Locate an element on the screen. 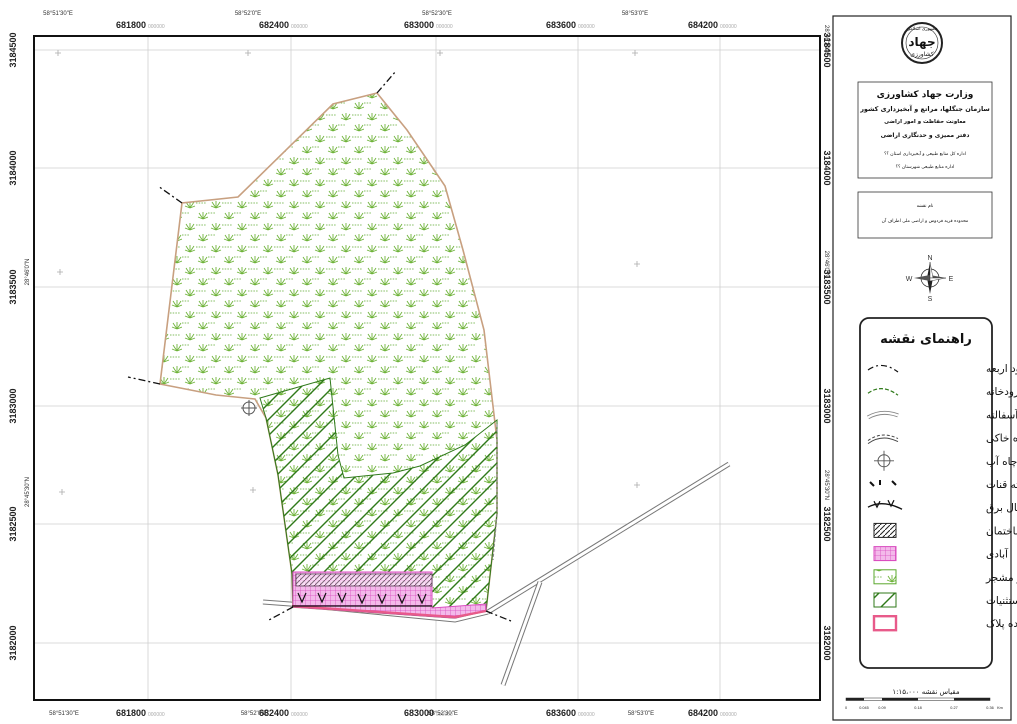 This screenshot has width=1017, height=724. easting-label-top: 682400 is located at coordinates (274, 25).